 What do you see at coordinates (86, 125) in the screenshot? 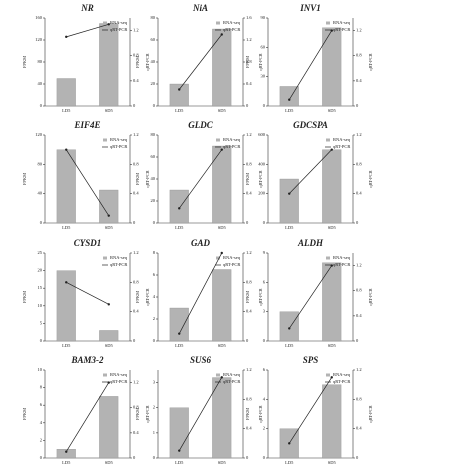
I see `chart-title: EIF4E` at bounding box center [86, 125].